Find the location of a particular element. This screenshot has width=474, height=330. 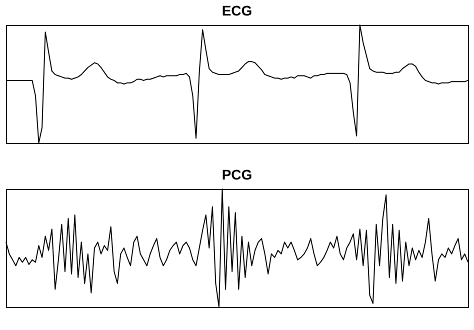

chart-title: PCG is located at coordinates (237, 174).